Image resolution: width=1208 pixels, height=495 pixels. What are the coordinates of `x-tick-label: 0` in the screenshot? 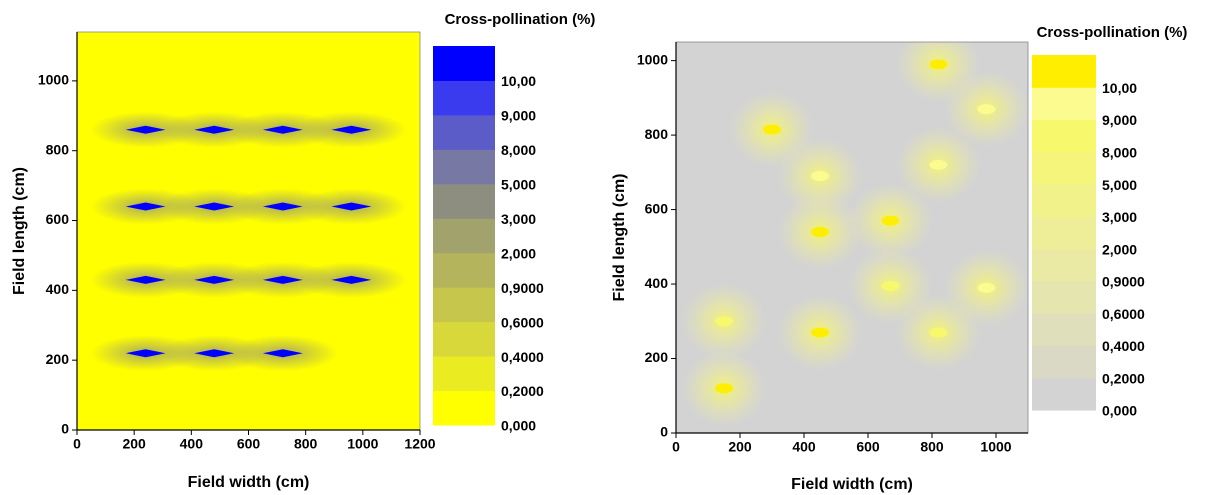 It's located at (77, 444).